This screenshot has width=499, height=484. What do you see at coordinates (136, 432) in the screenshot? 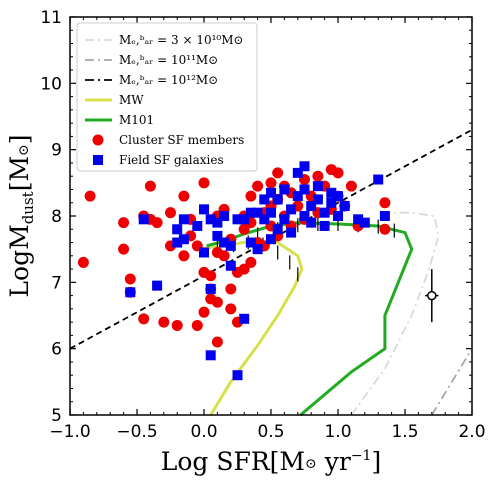
I see `x-tick-label-1: −0.5` at bounding box center [136, 432].